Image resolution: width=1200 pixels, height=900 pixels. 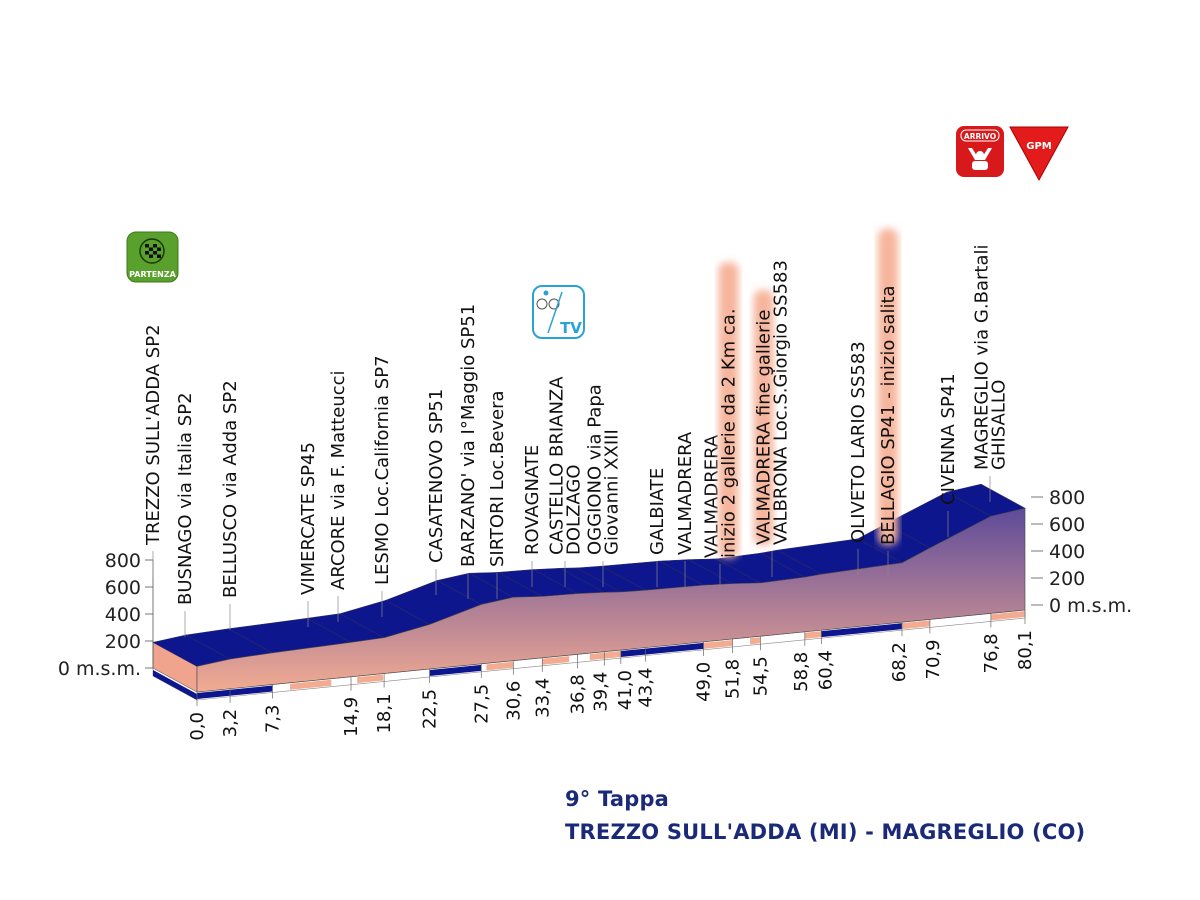 I want to click on place-label: GHISALLO, so click(x=999, y=425).